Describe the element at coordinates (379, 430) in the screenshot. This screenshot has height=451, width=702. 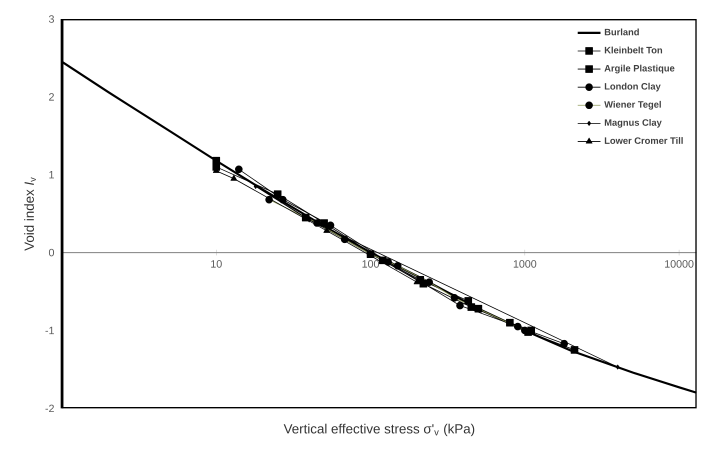
I see `x-axis-title: Vertical effective stress σ'$_{v}$ (kPa)` at that location.